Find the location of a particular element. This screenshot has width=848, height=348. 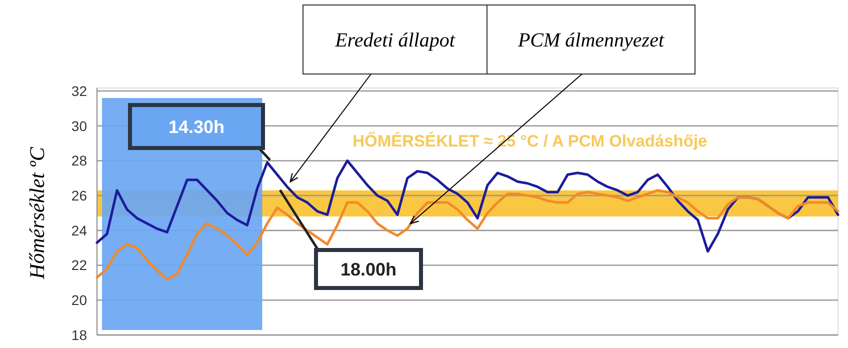

y-tick-label: 24 is located at coordinates (79, 230).